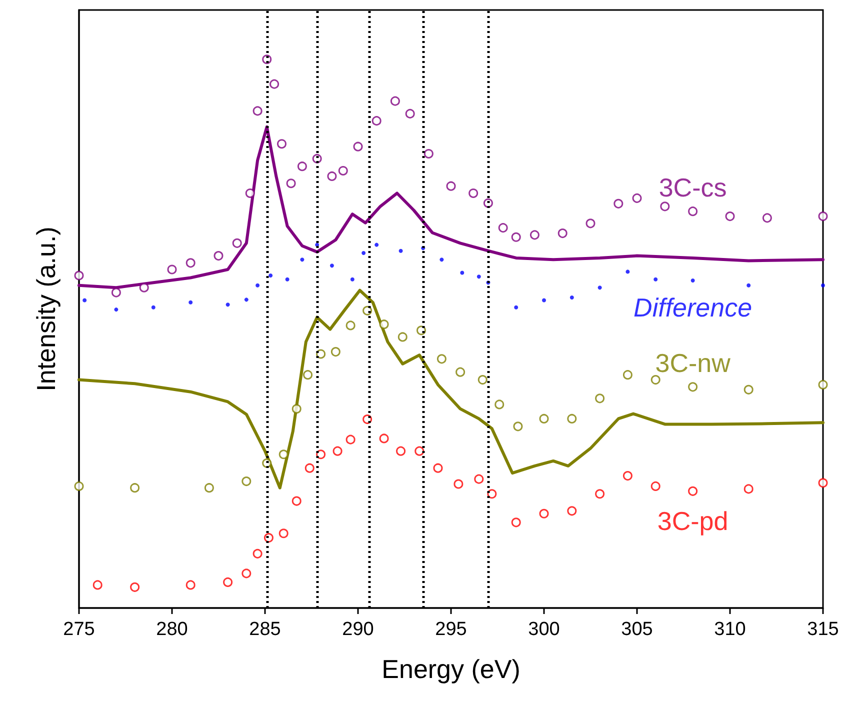 The width and height of the screenshot is (847, 707). Describe the element at coordinates (451, 669) in the screenshot. I see `x-axis-title: Energy (eV)` at that location.